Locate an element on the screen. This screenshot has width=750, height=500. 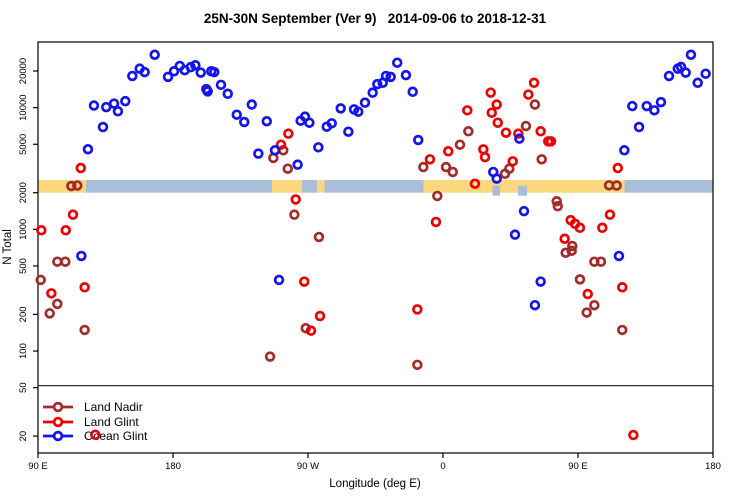
y-tick-label: 200 is located at coordinates (23, 314).